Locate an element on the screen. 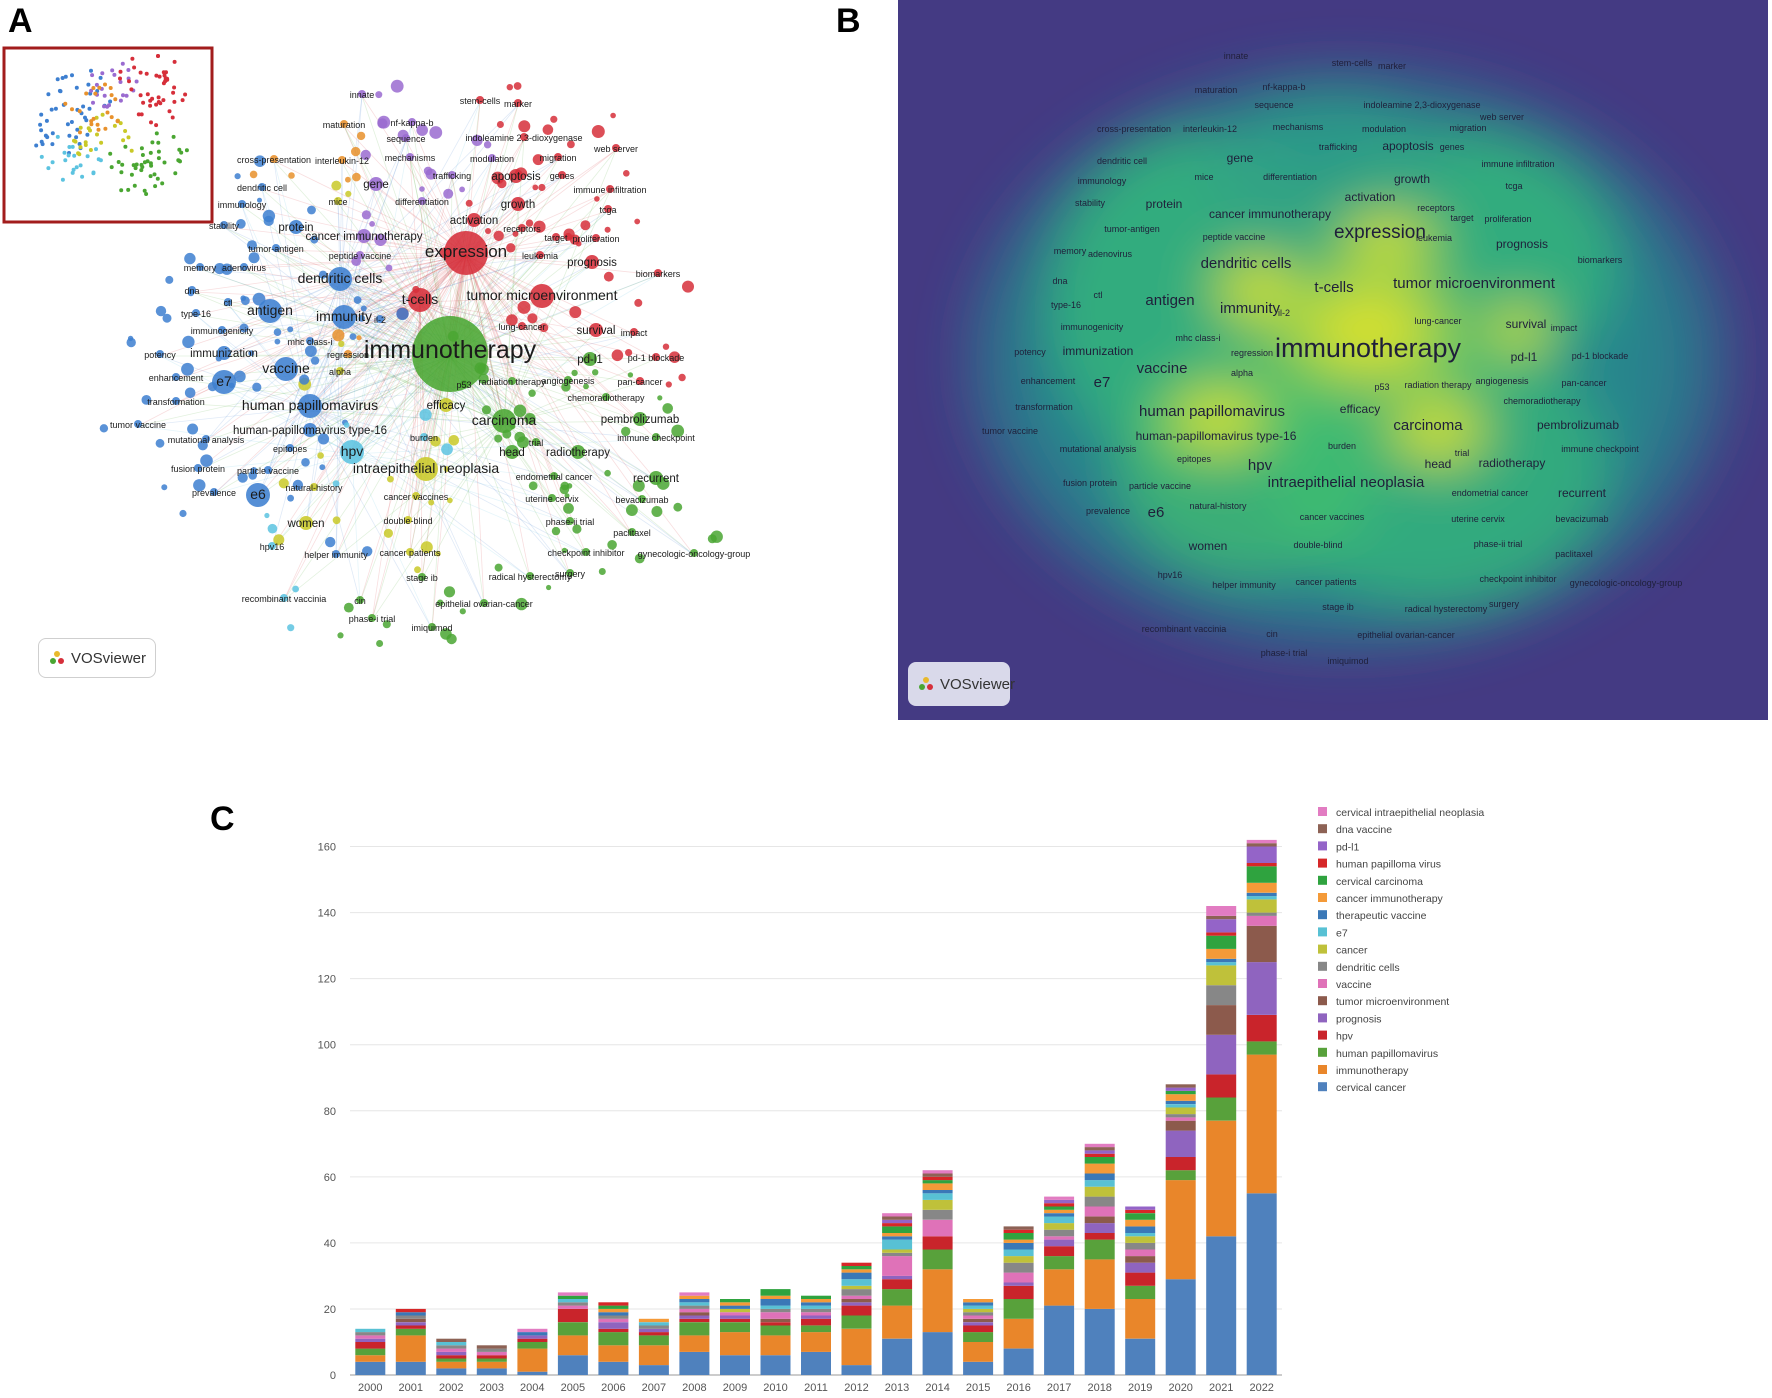 The height and width of the screenshot is (1398, 1772). bar-segment-human-papilloma-virus-2014 is located at coordinates (937, 1178).